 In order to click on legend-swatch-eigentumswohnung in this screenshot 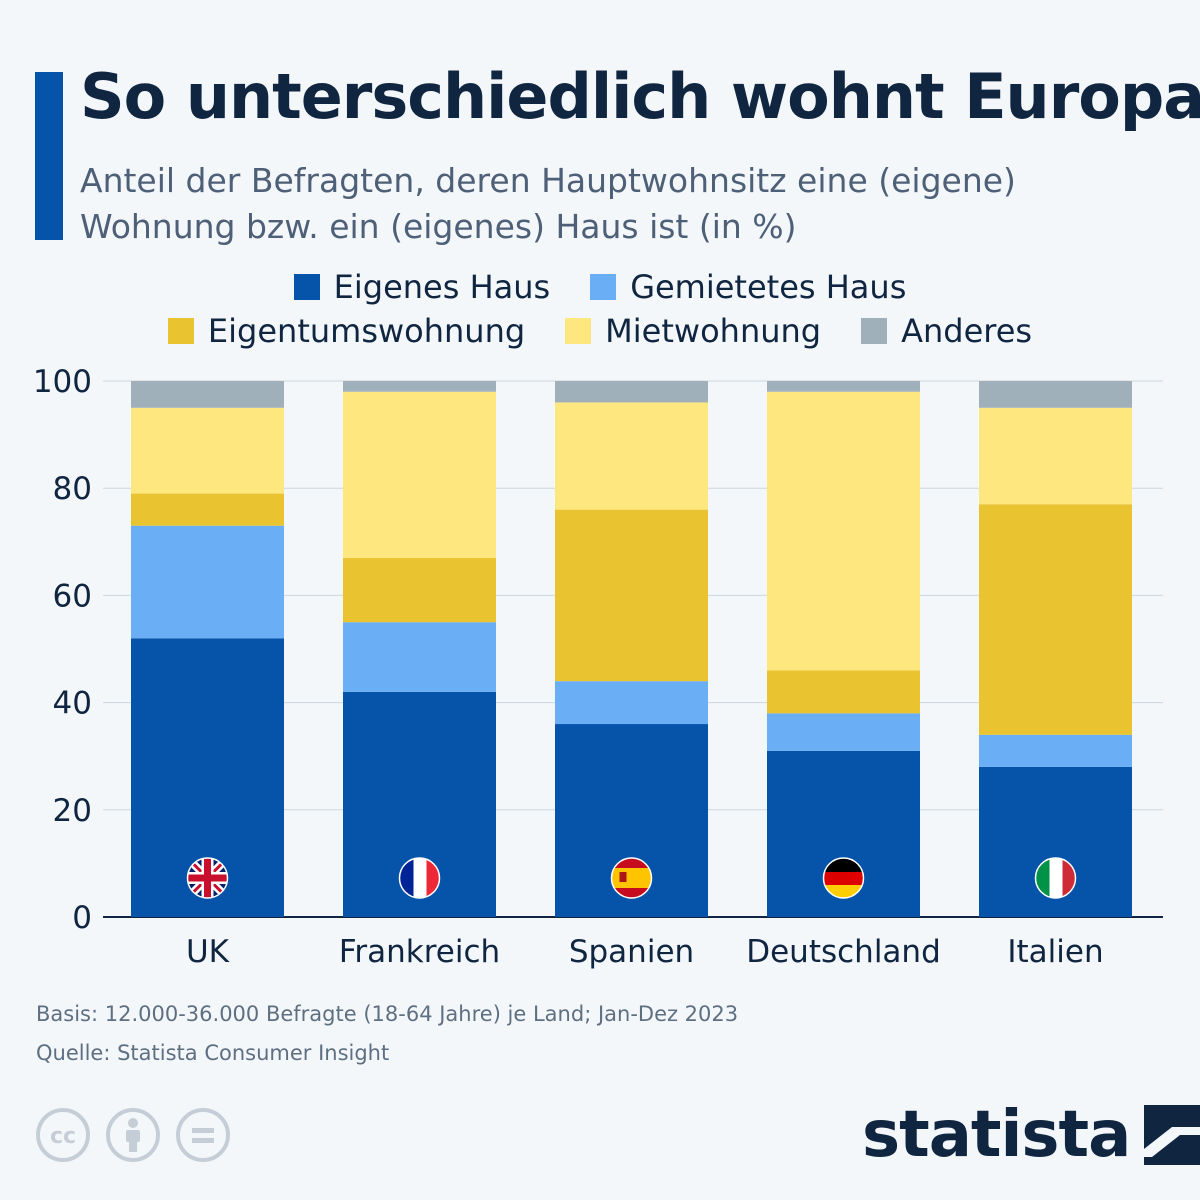, I will do `click(180, 331)`.